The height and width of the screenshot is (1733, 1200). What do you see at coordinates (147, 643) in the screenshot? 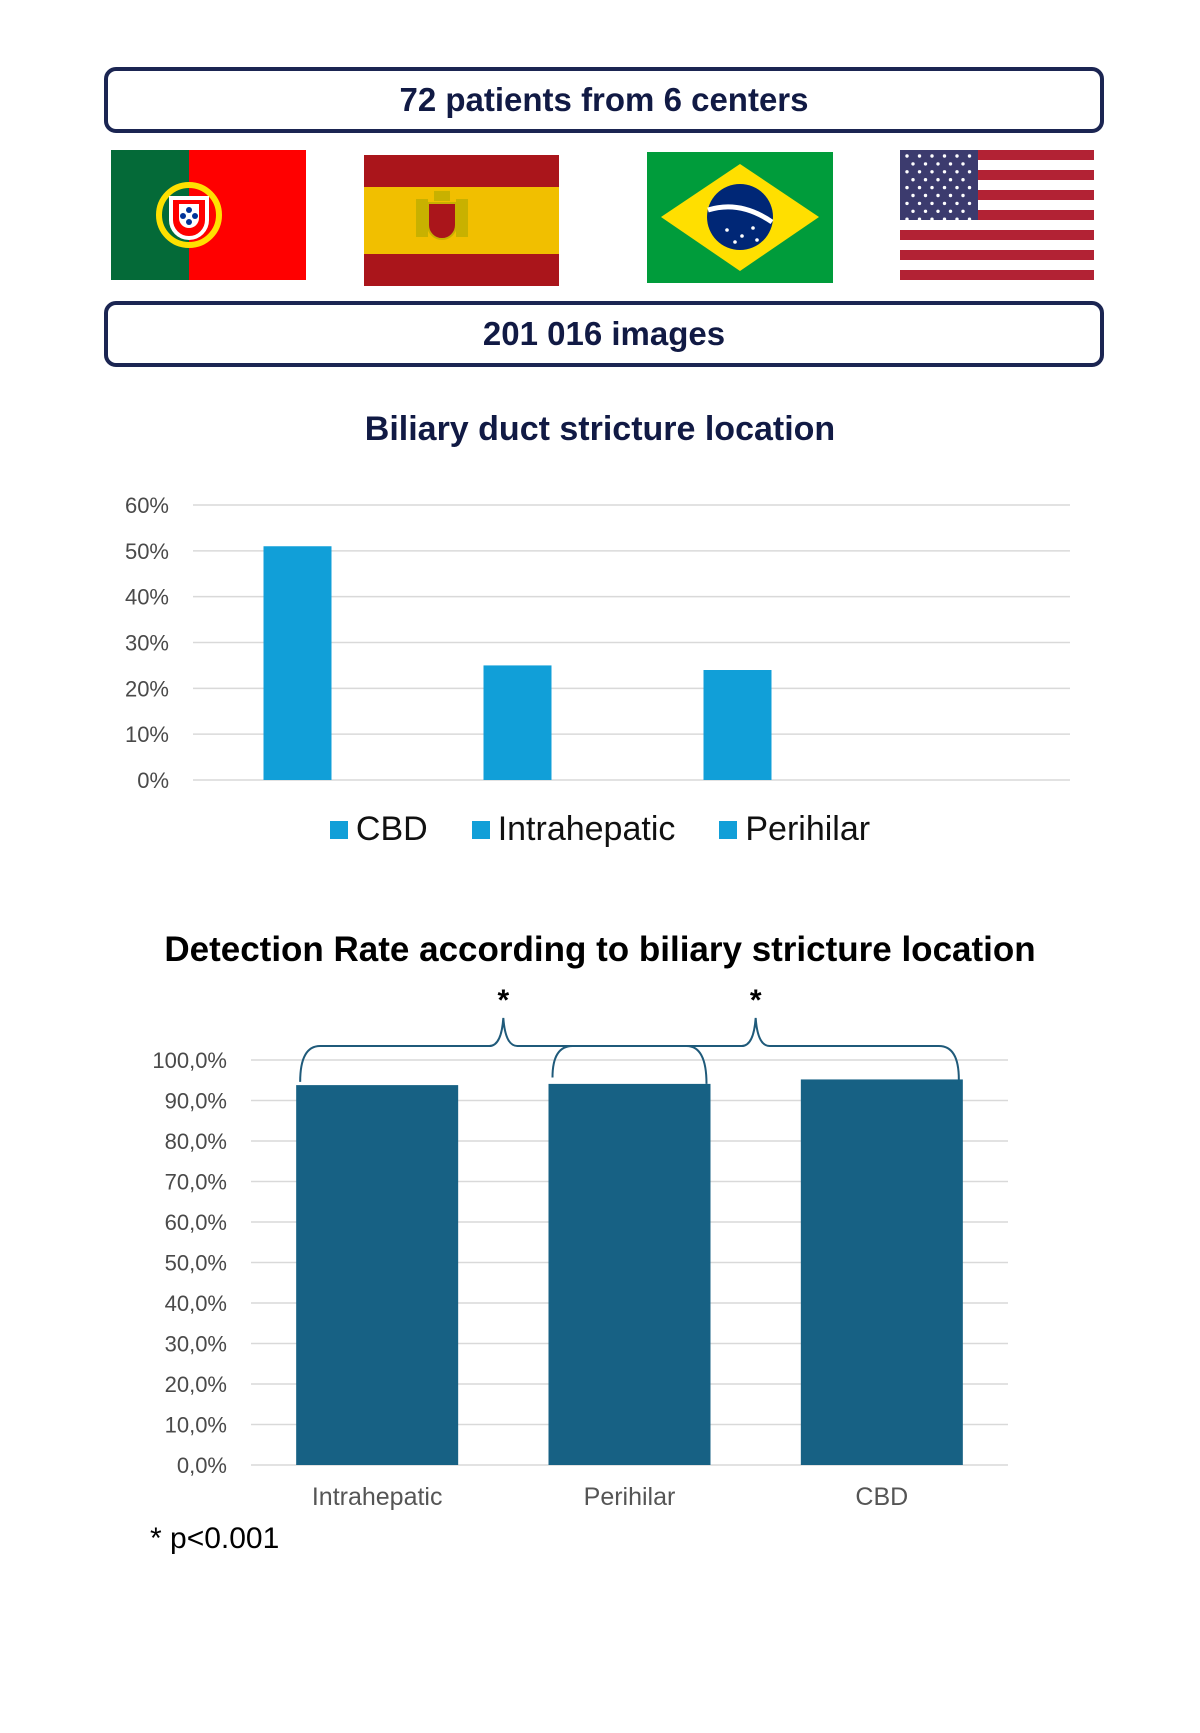
I see `y-tick-label: 30%` at bounding box center [147, 643].